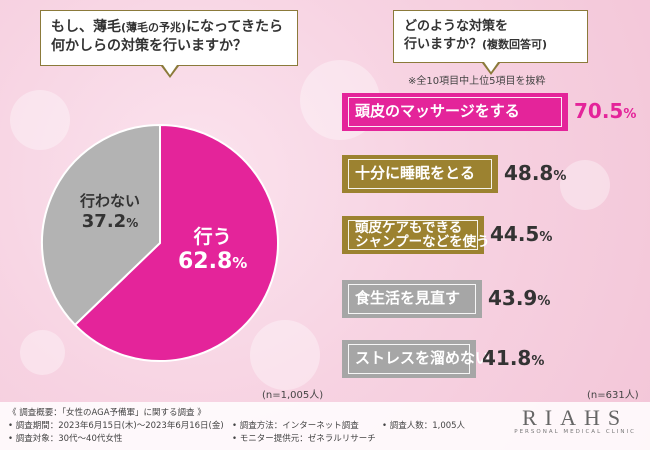 Image resolution: width=650 pixels, height=450 pixels. I want to click on footer-title: 《 調査概要：「女性のAGA予備軍」に関する調査 》, so click(107, 413).